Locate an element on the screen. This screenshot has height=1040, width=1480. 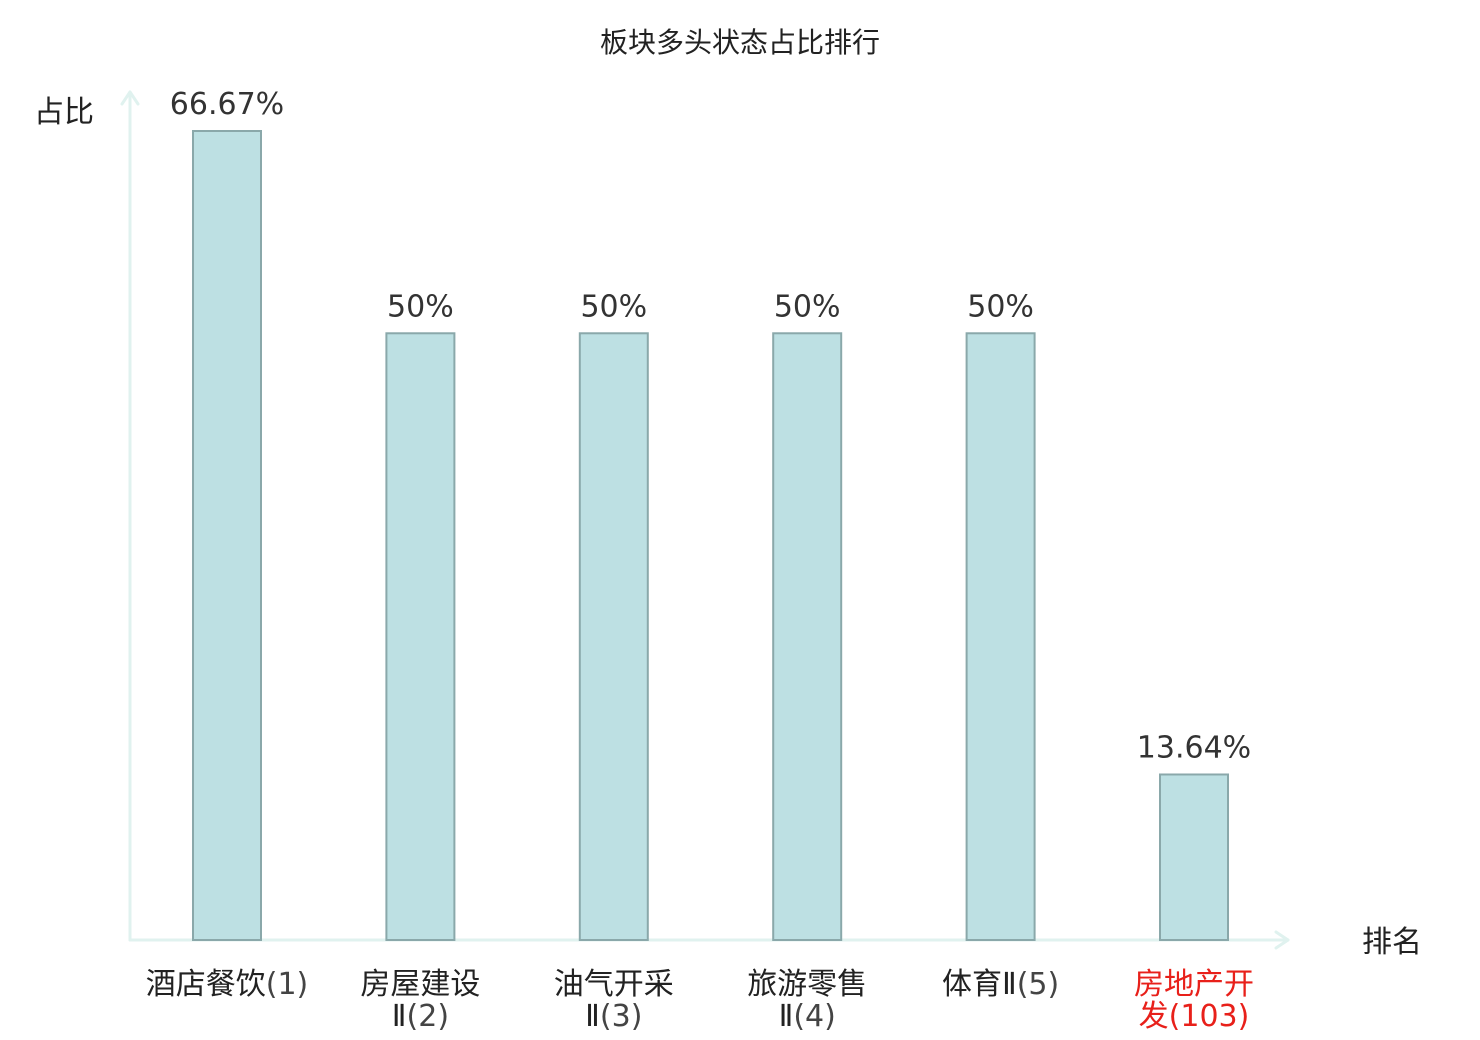
y-axis-arrow is located at coordinates (130, 98).